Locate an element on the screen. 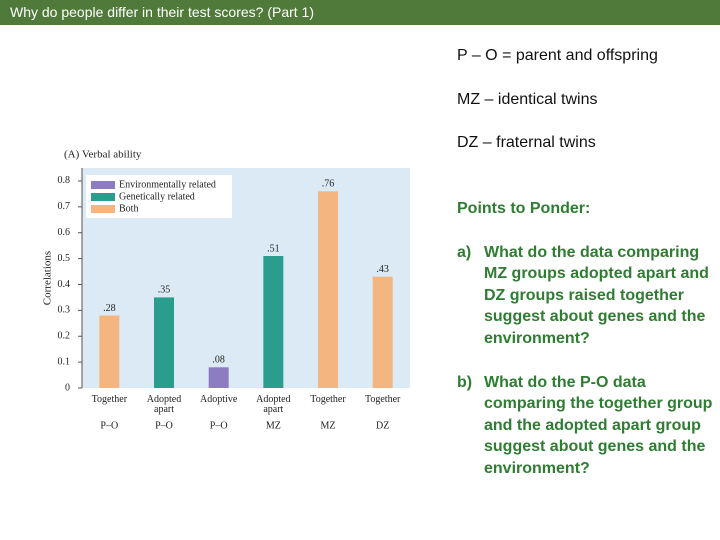 The image size is (720, 540). y-tick-label: 0.1 is located at coordinates (64, 361).